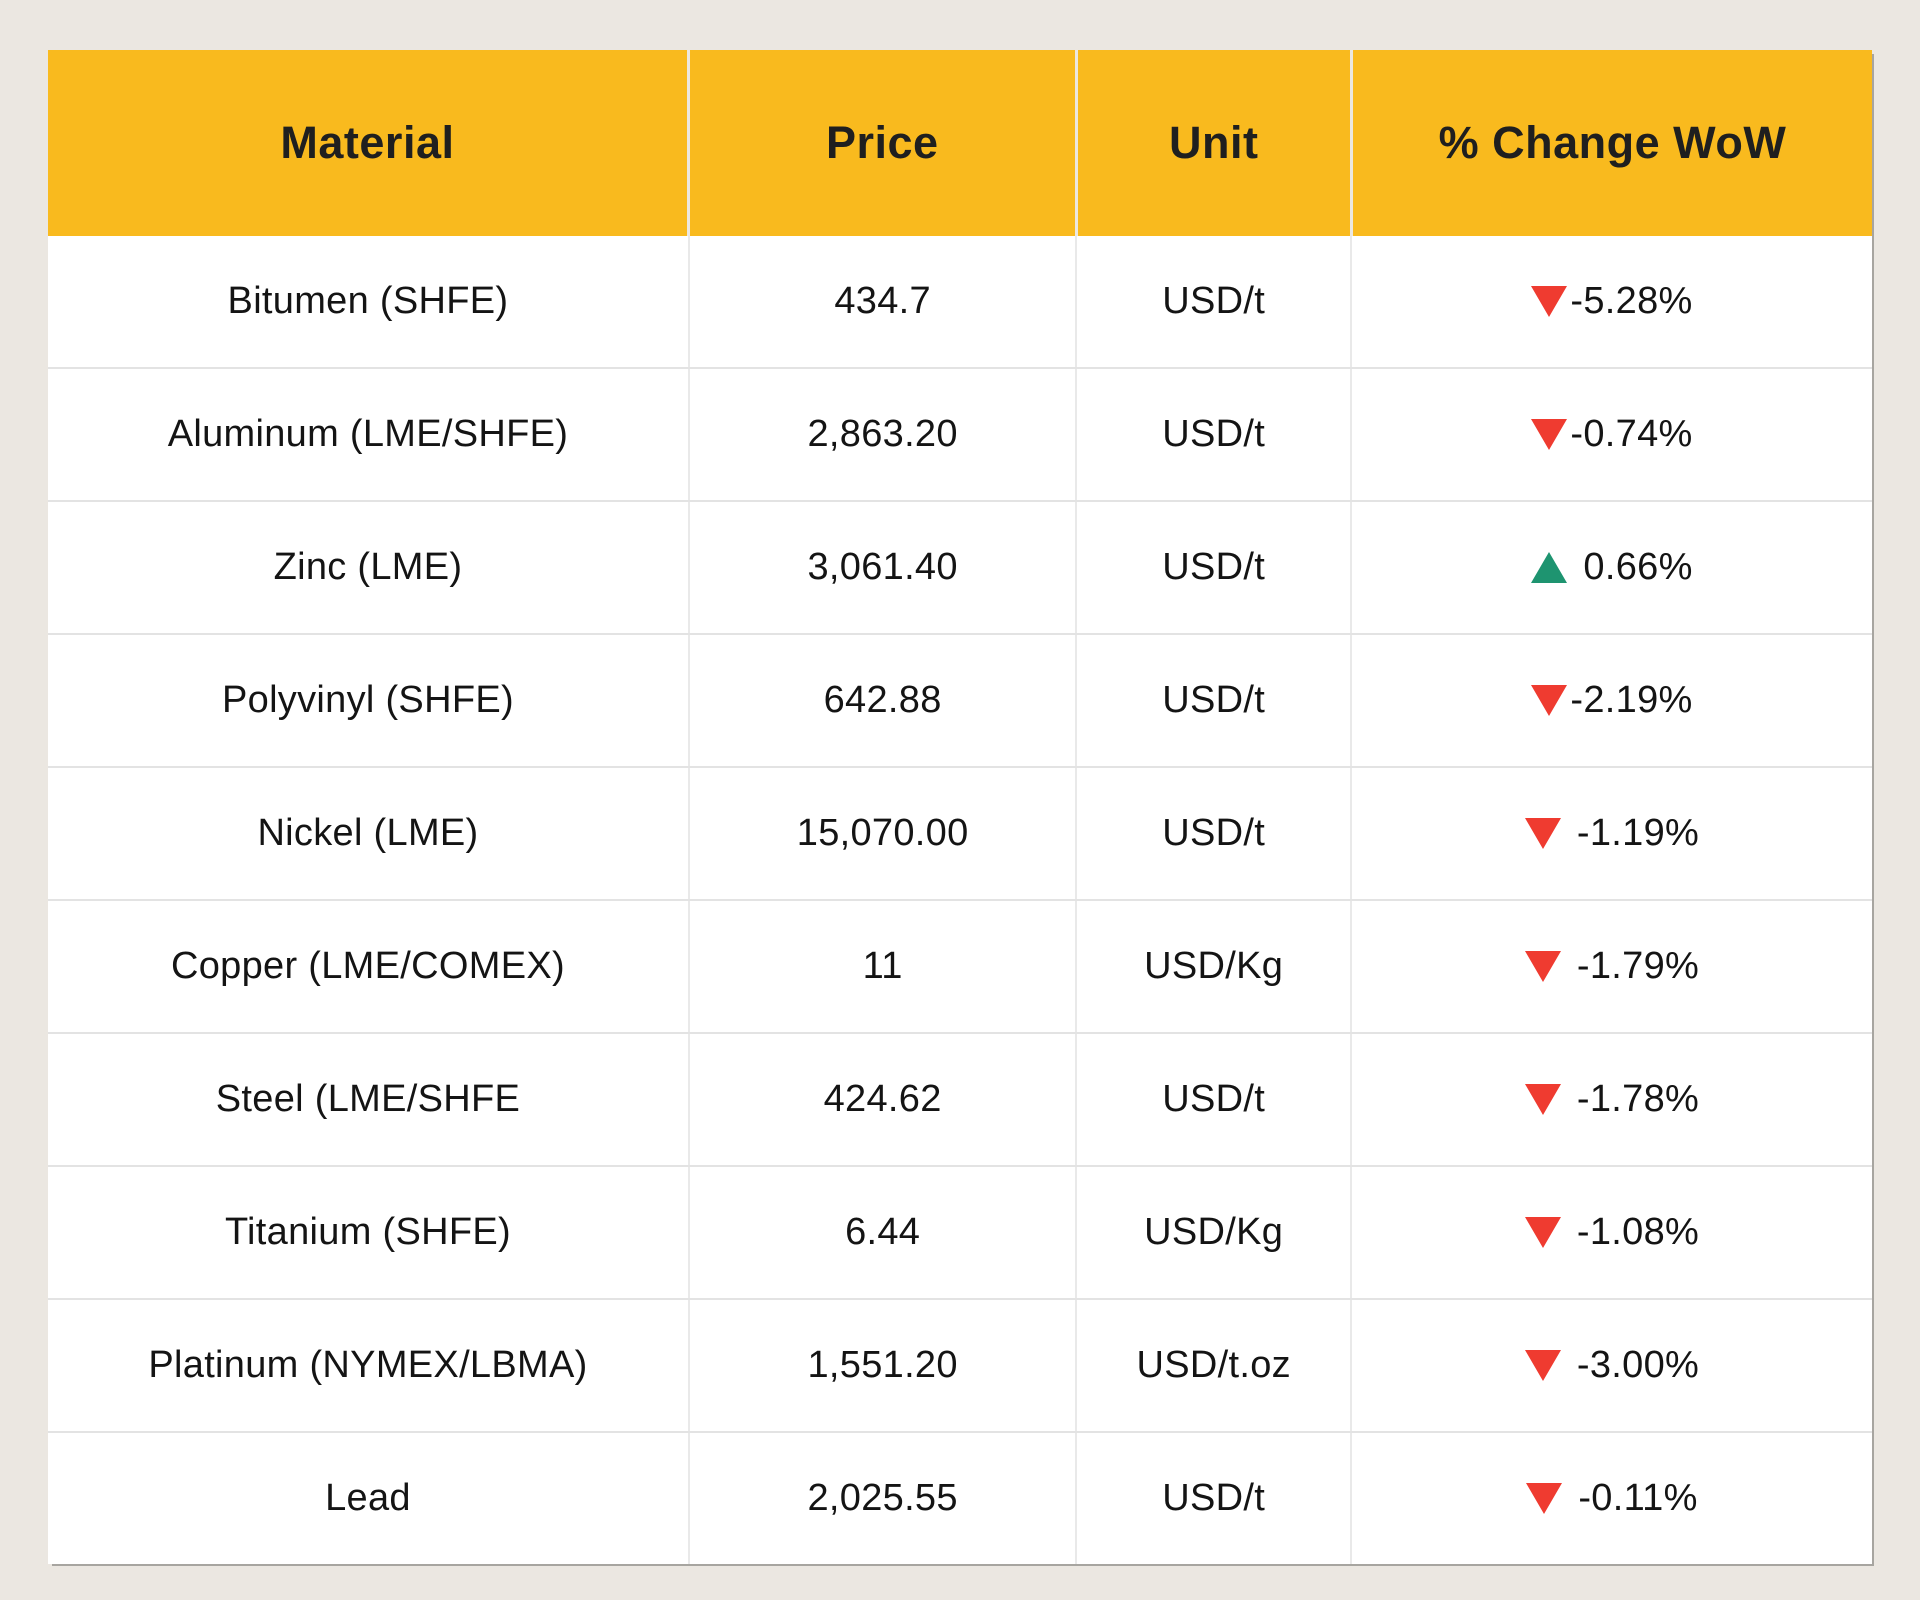 The width and height of the screenshot is (1920, 1600). What do you see at coordinates (880, 143) in the screenshot?
I see `header-cell-price: Price` at bounding box center [880, 143].